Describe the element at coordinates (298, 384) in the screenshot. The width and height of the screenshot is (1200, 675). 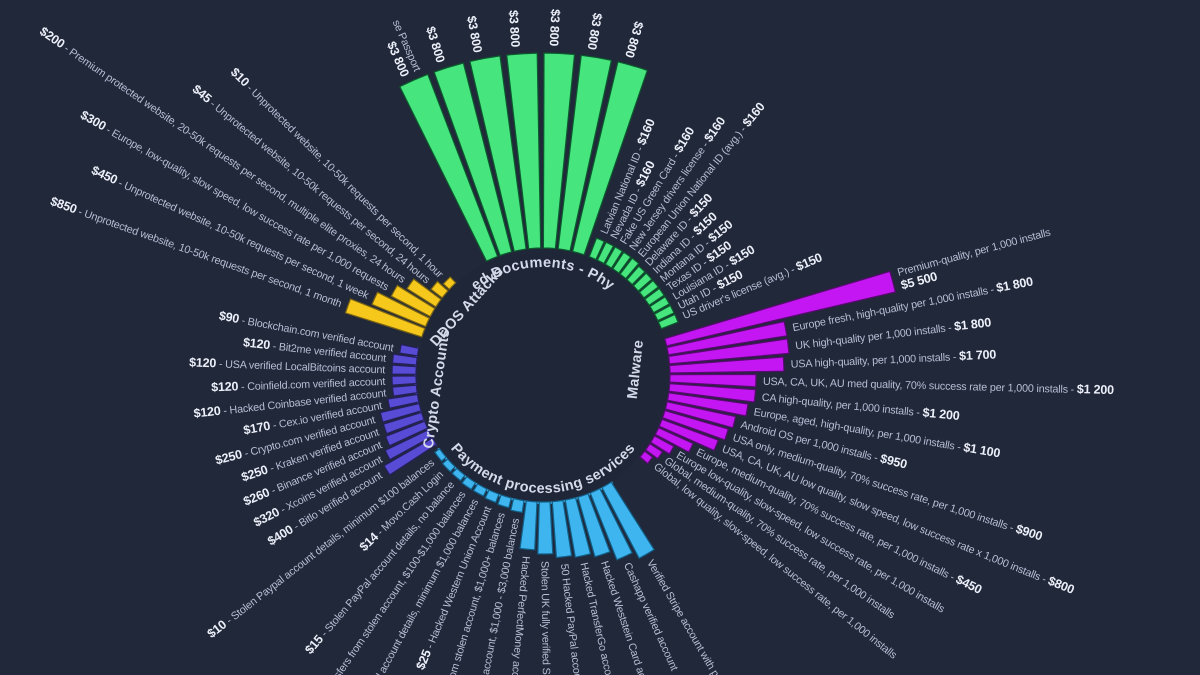
I see `item-label: $120 - Coinfield.com verified account` at that location.